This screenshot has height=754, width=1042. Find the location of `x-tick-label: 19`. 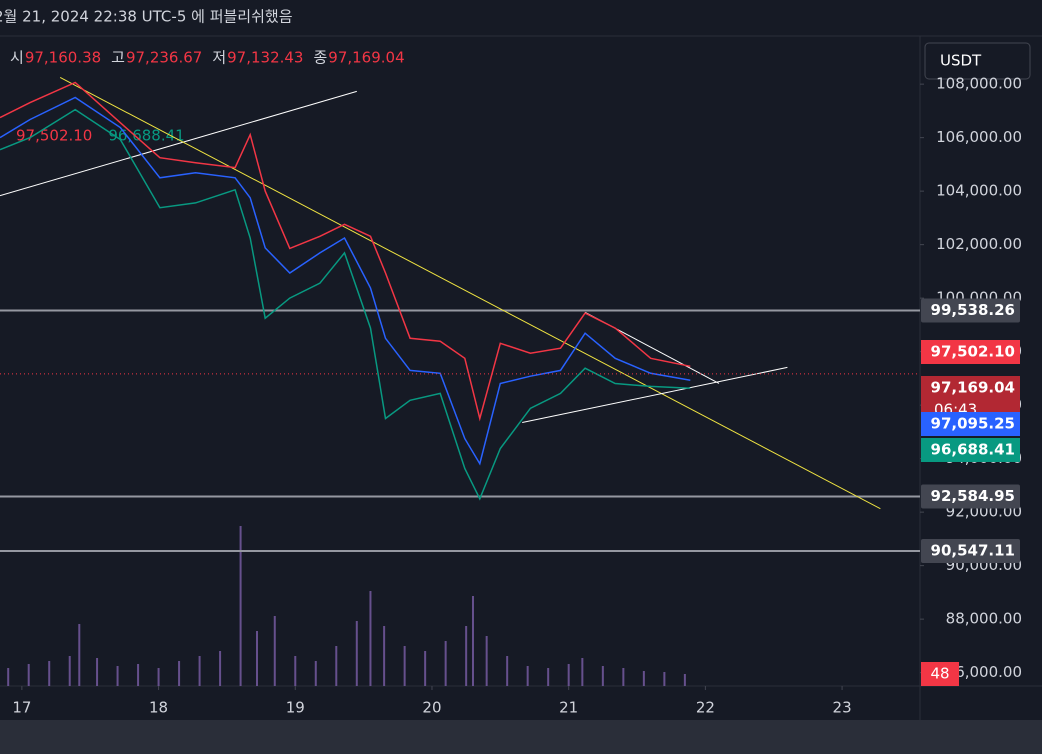

x-tick-label: 19 is located at coordinates (295, 708).